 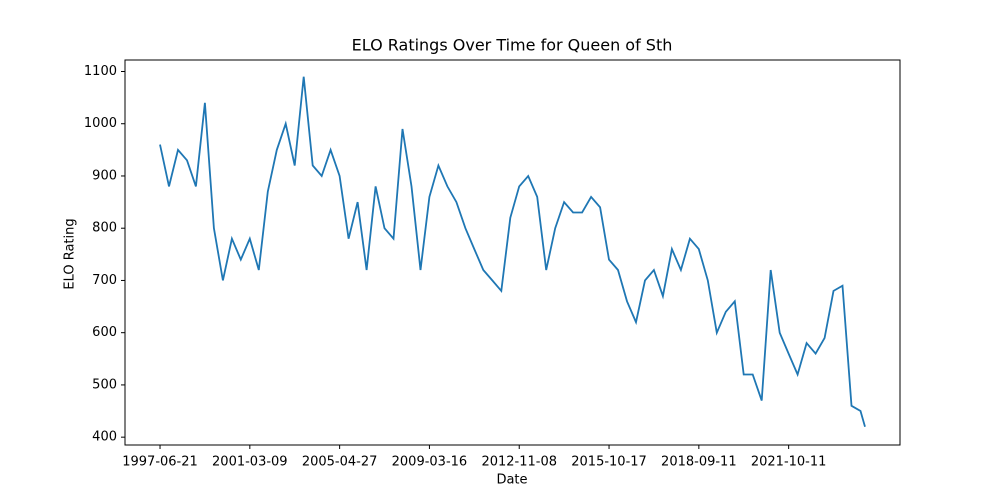 What do you see at coordinates (70, 253) in the screenshot?
I see `y-axis-label: ELO Rating` at bounding box center [70, 253].